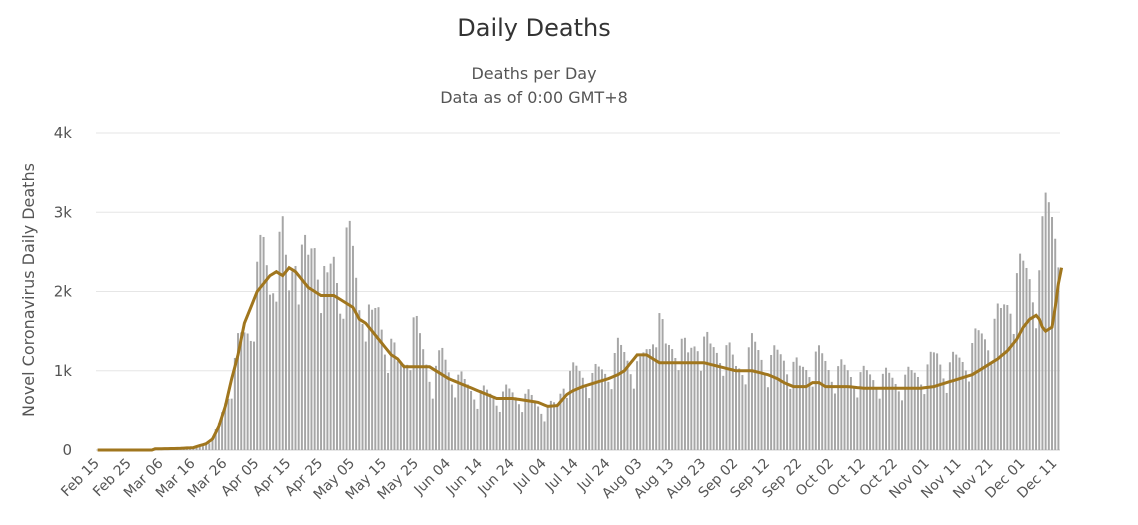  What do you see at coordinates (534, 73) in the screenshot?
I see `chart-subtitle-line-1: Deaths per Day` at bounding box center [534, 73].